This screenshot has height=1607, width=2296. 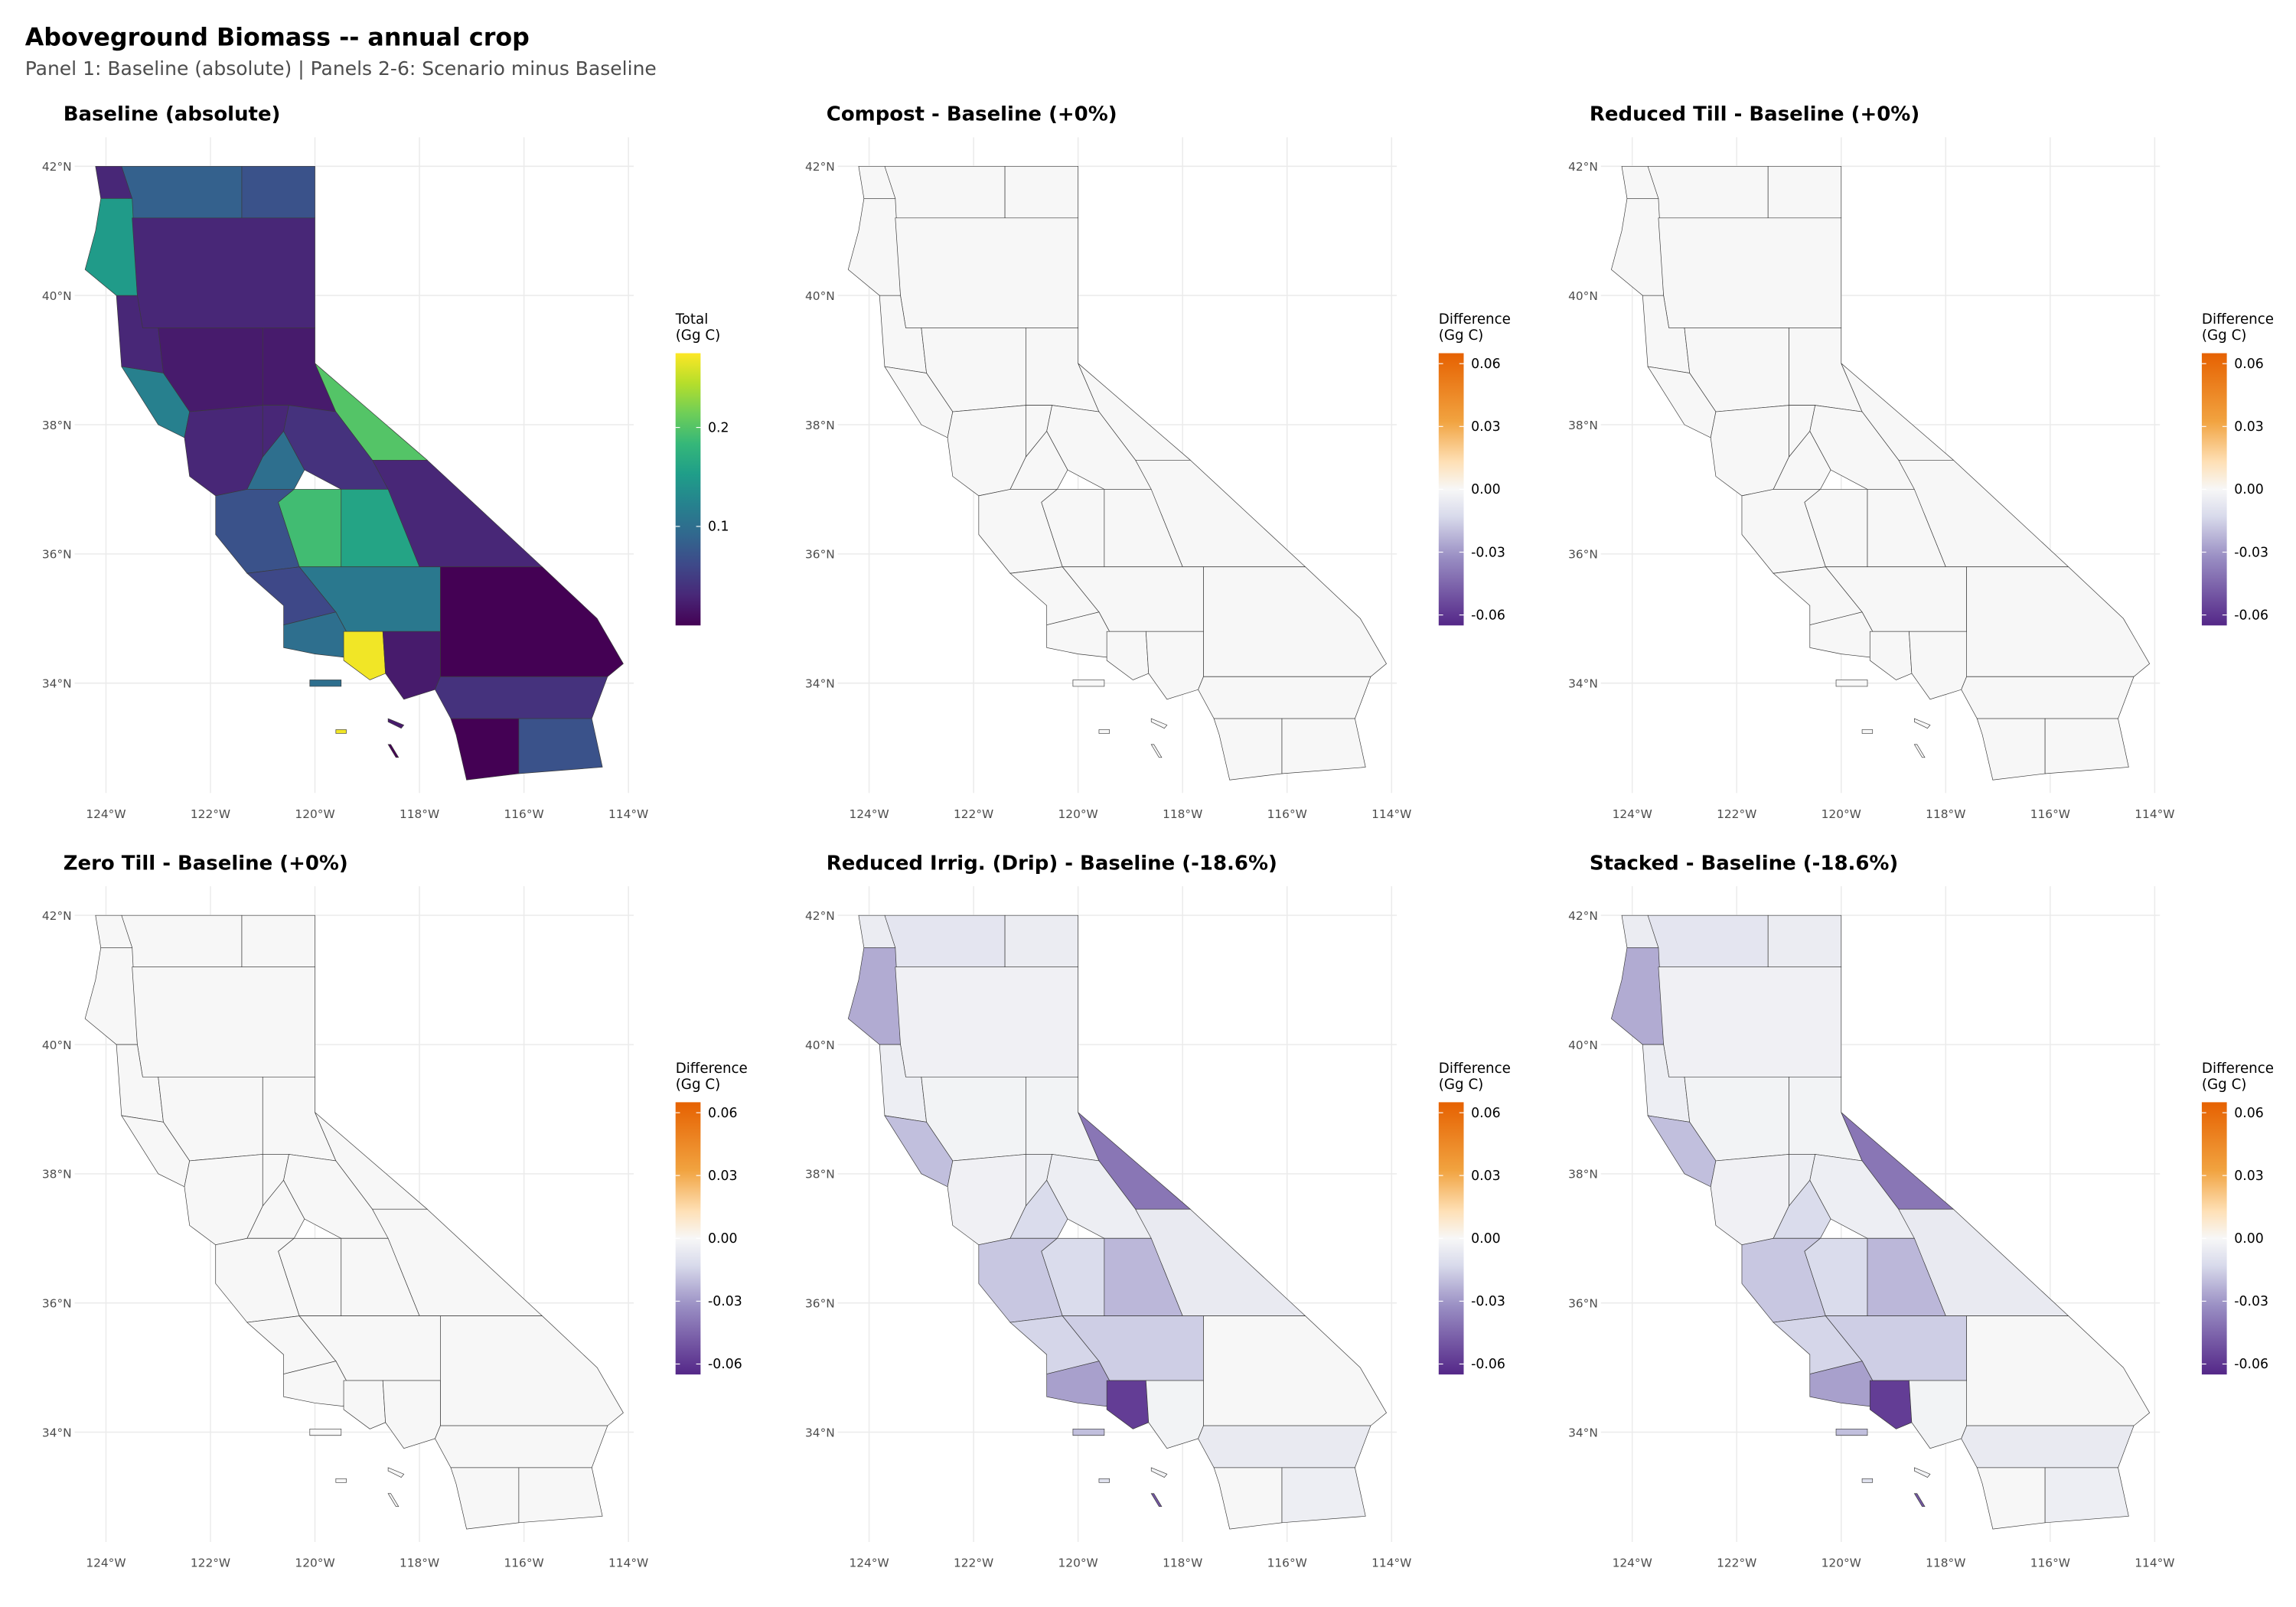 What do you see at coordinates (1804, 192) in the screenshot?
I see `county-modoc` at bounding box center [1804, 192].